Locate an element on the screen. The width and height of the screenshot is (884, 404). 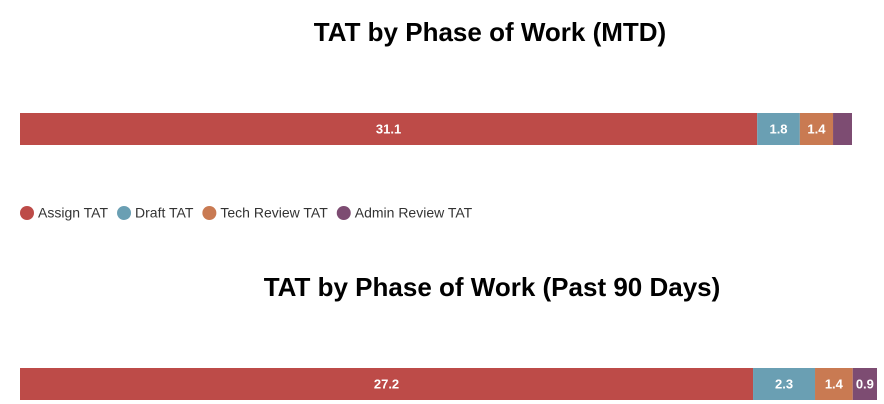
legend-label: Tech Review TAT is located at coordinates (274, 213).